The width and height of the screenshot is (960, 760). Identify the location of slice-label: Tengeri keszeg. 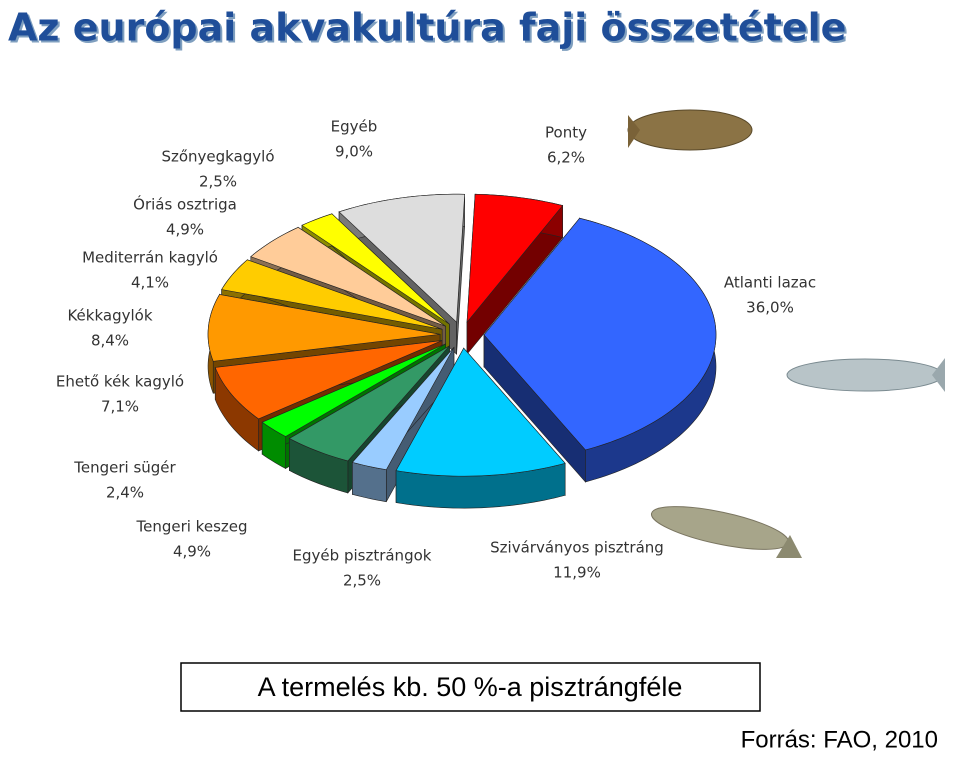
(191, 527).